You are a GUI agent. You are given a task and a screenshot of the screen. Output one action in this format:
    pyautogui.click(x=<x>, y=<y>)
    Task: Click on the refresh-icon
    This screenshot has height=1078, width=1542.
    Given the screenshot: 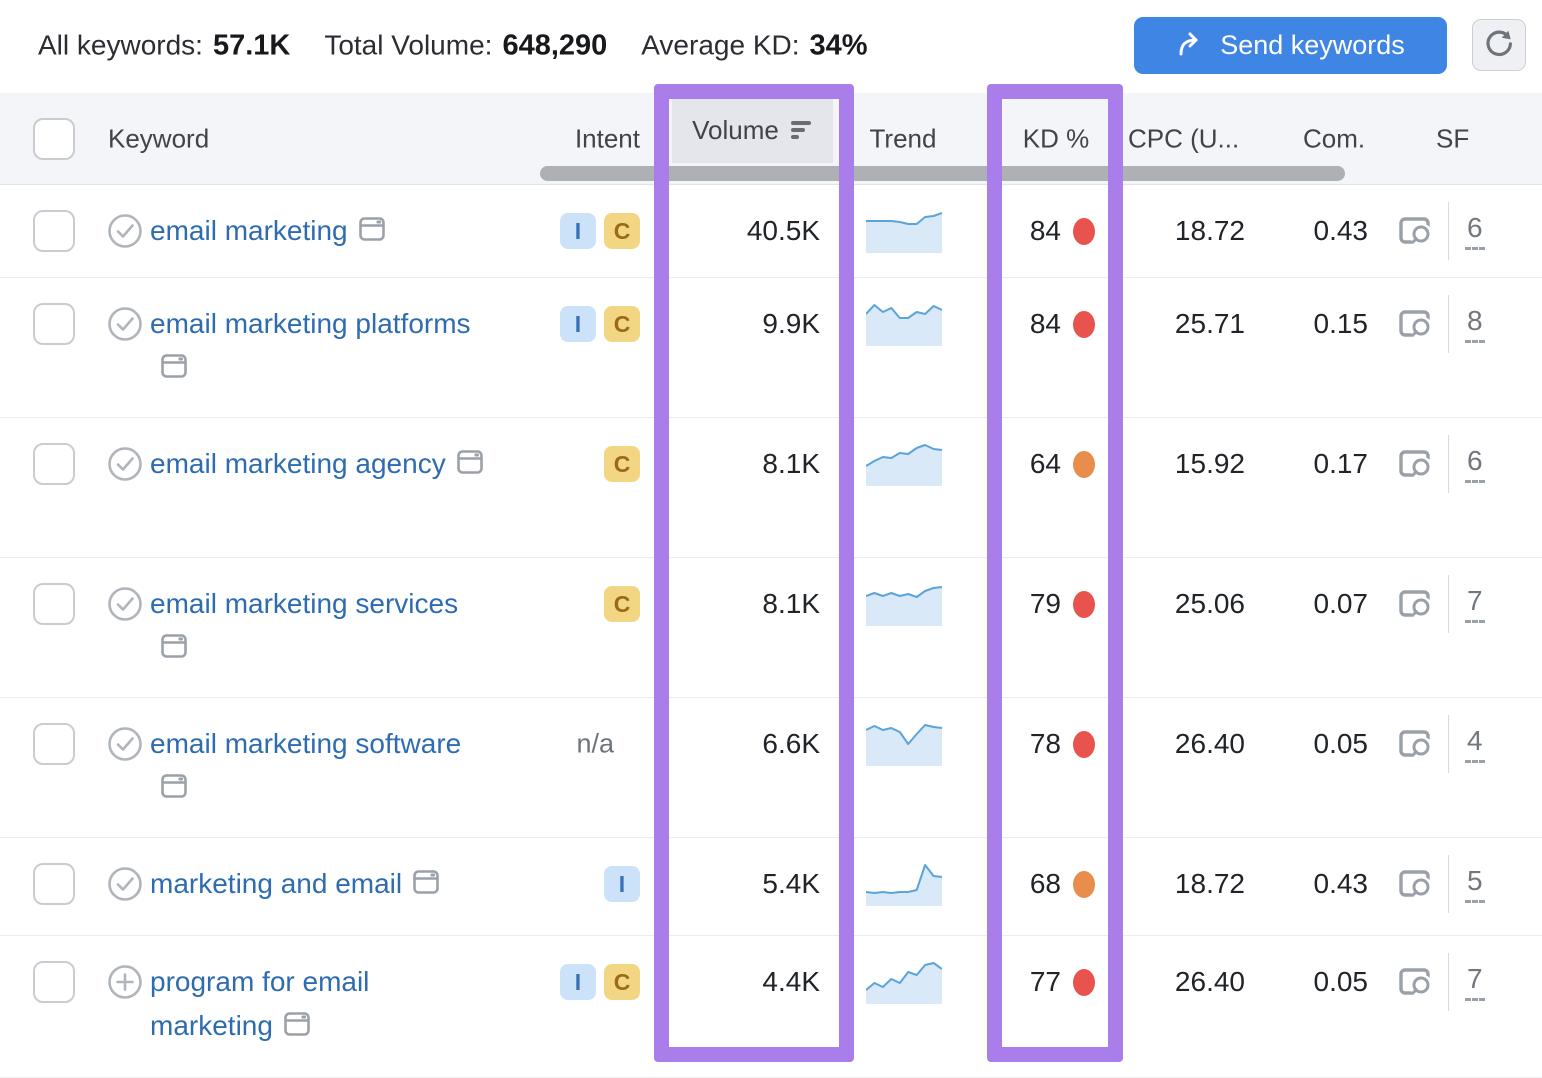 What is the action you would take?
    pyautogui.click(x=1499, y=43)
    